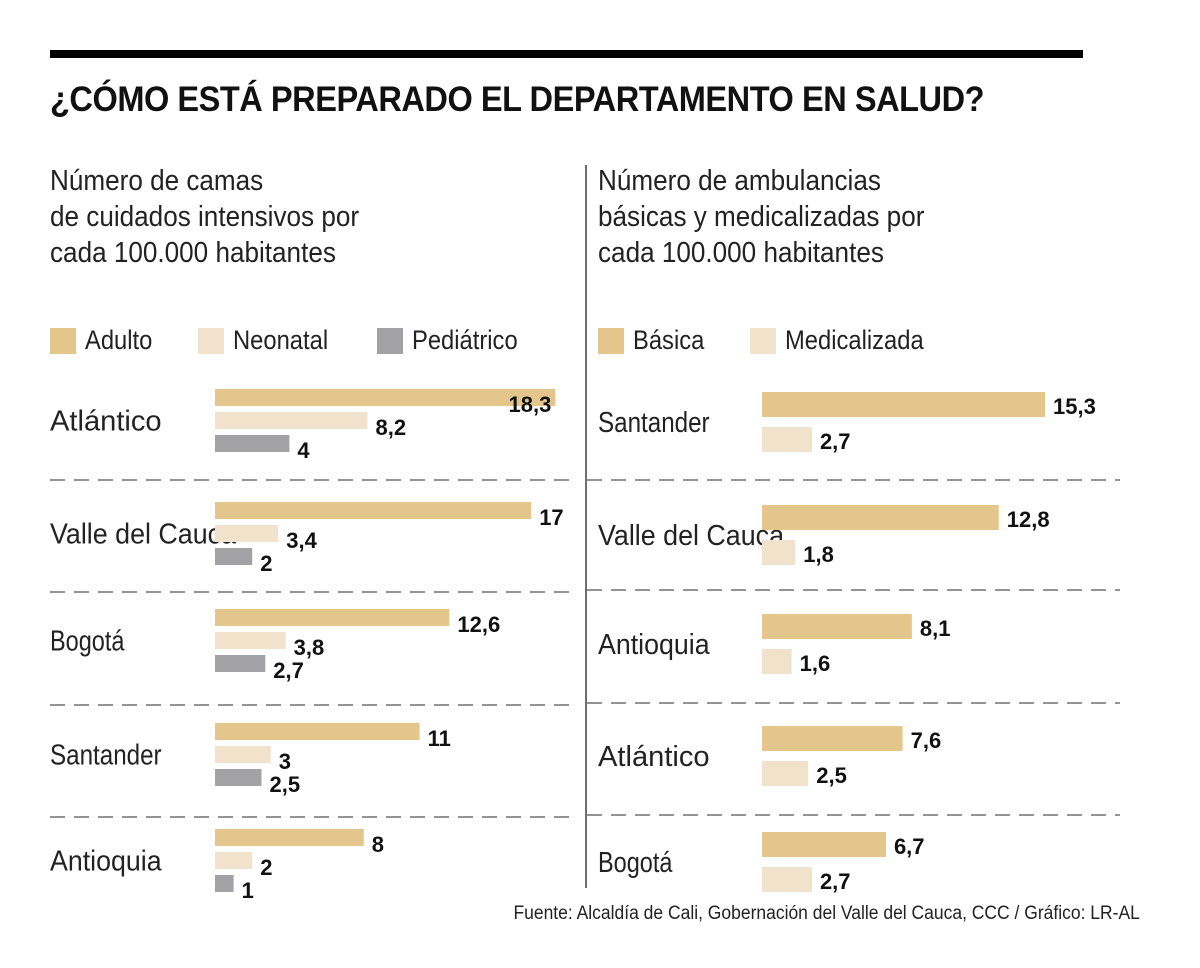 The height and width of the screenshot is (968, 1200). Describe the element at coordinates (301, 540) in the screenshot. I see `value-label-neonatal-valle-del-cauca: 3,4` at that location.